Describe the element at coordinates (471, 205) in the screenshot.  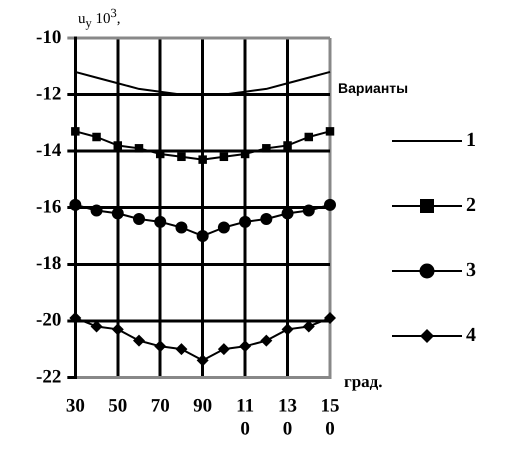
I see `legend-label: 2` at that location.